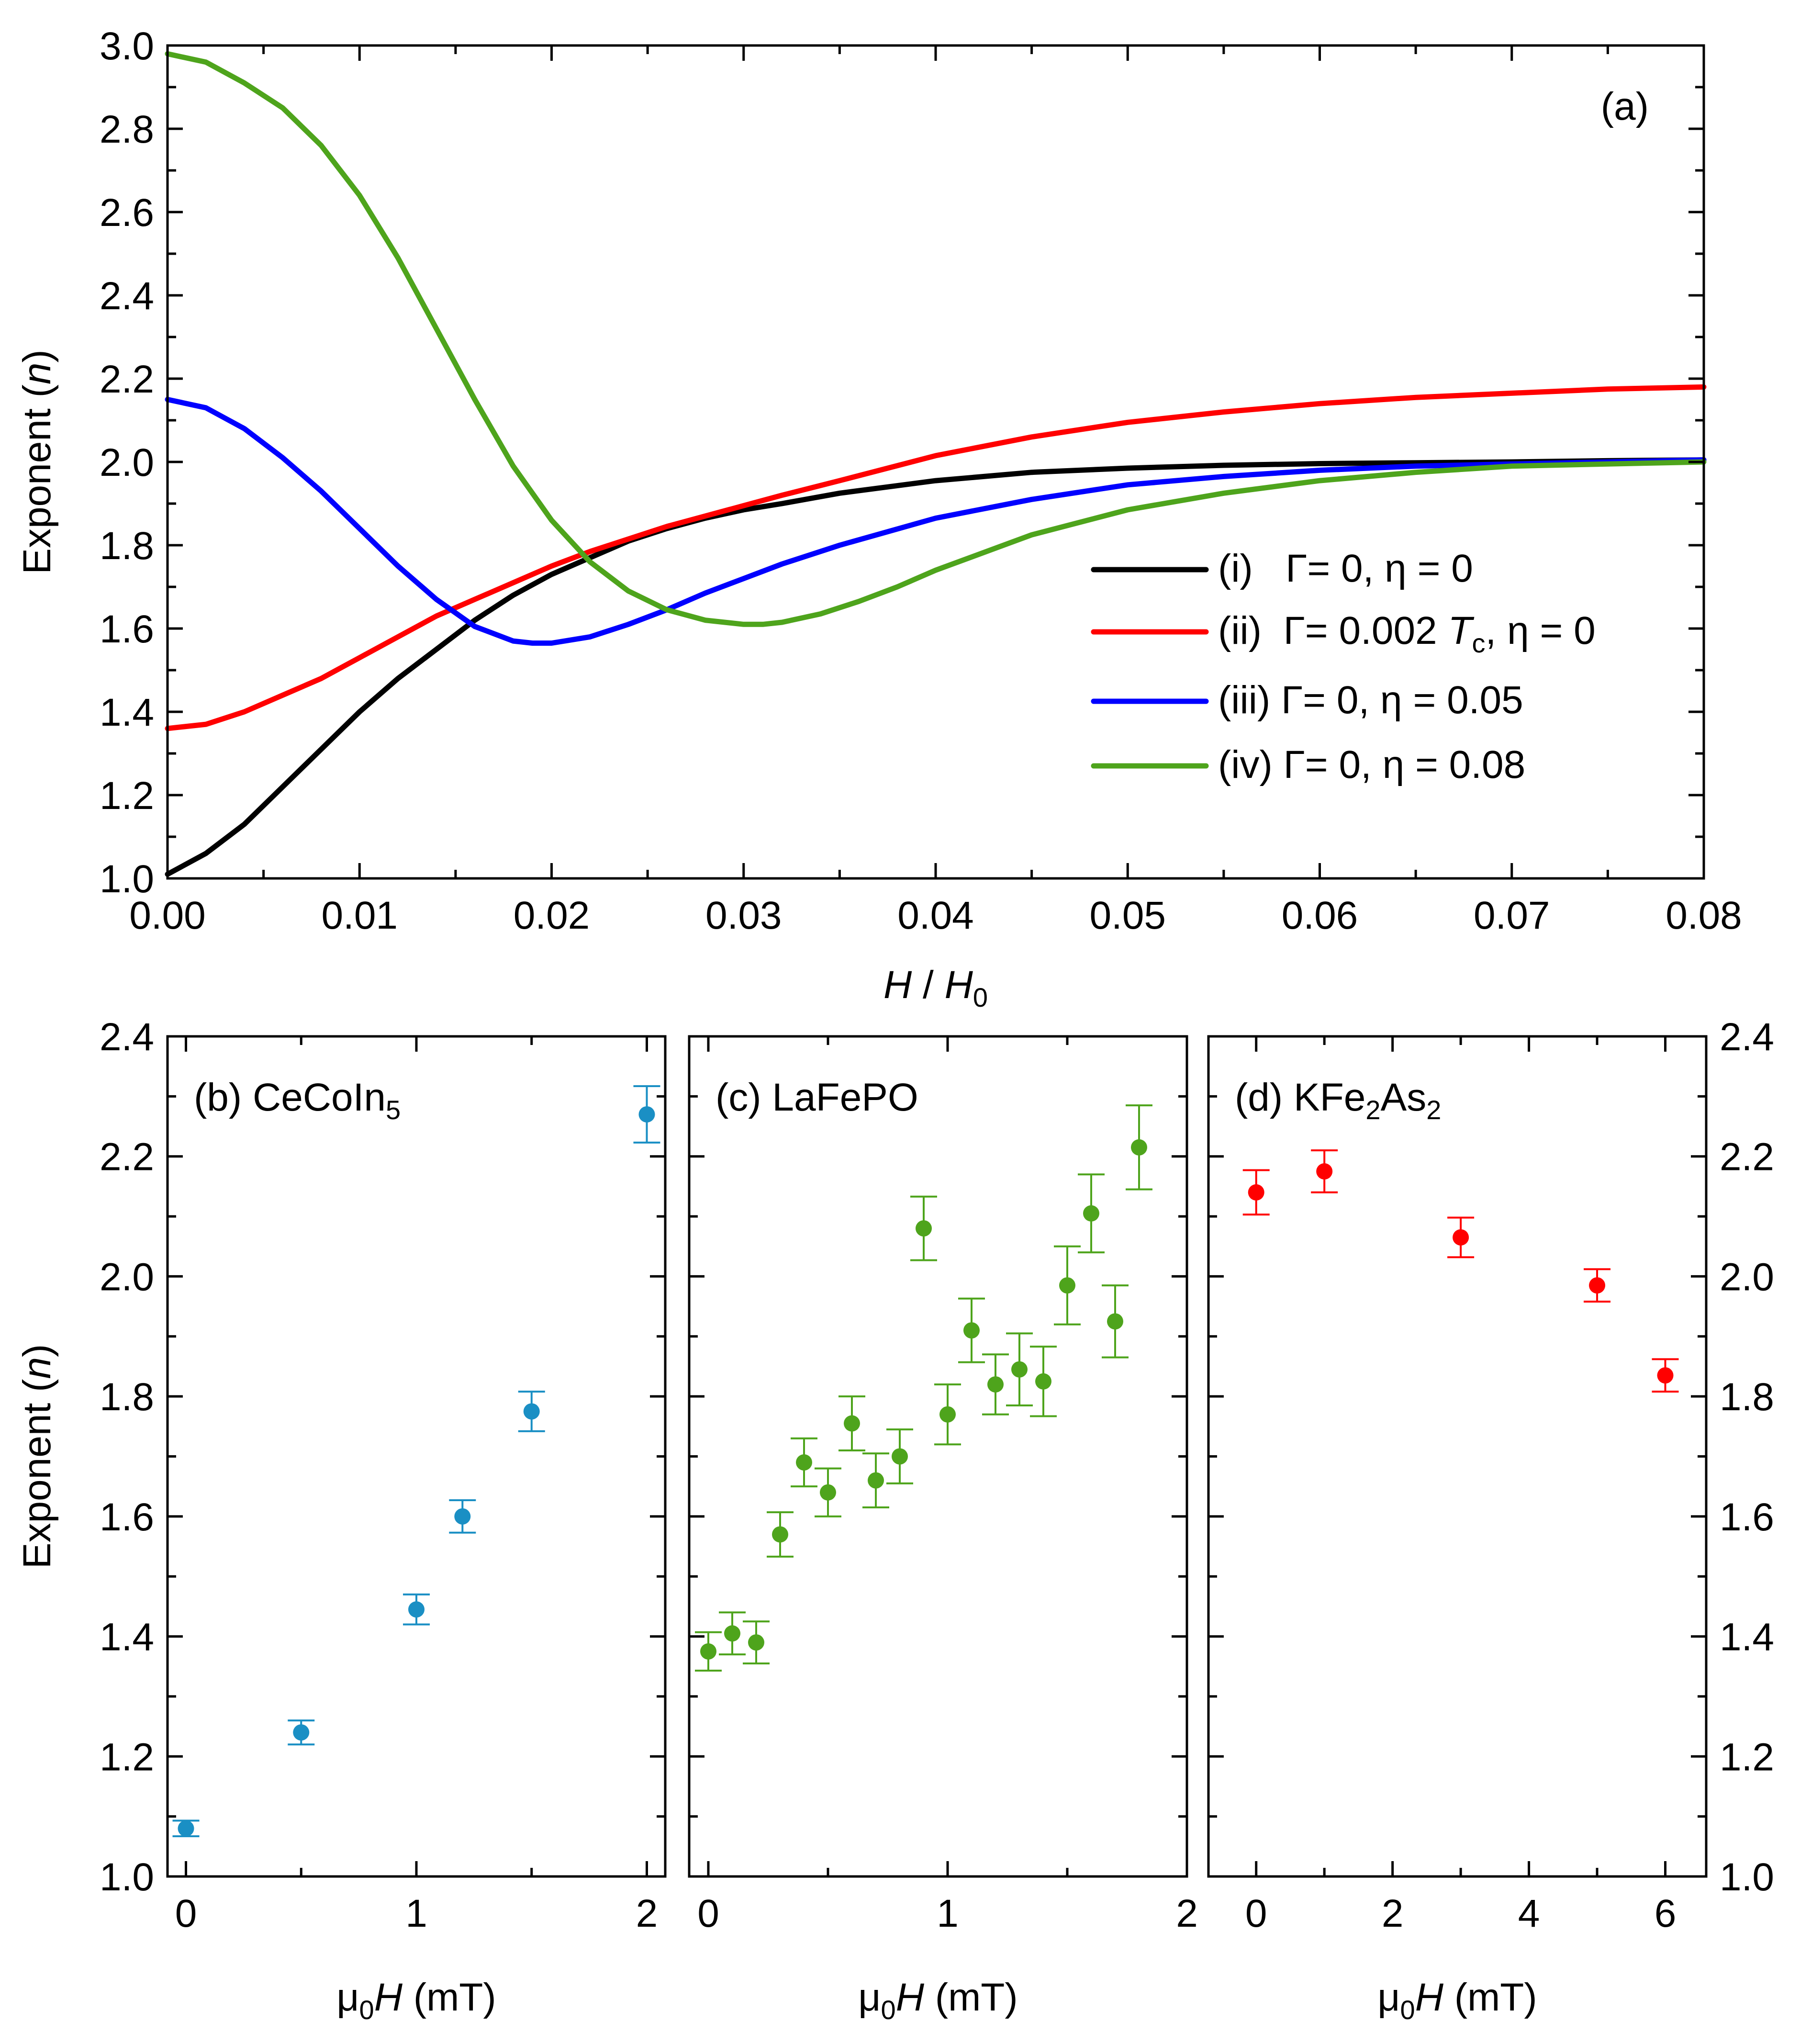 The image size is (1800, 2044). I want to click on panel-d-ytick-label: 1.6, so click(1747, 1517).